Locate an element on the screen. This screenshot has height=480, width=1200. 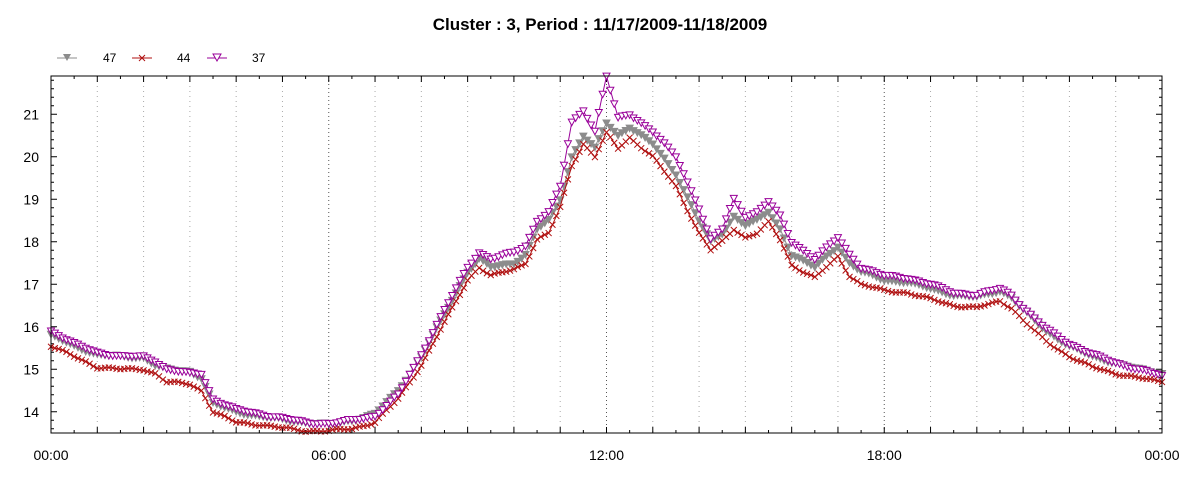
x-tick-label: 00:00 is located at coordinates (50, 455).